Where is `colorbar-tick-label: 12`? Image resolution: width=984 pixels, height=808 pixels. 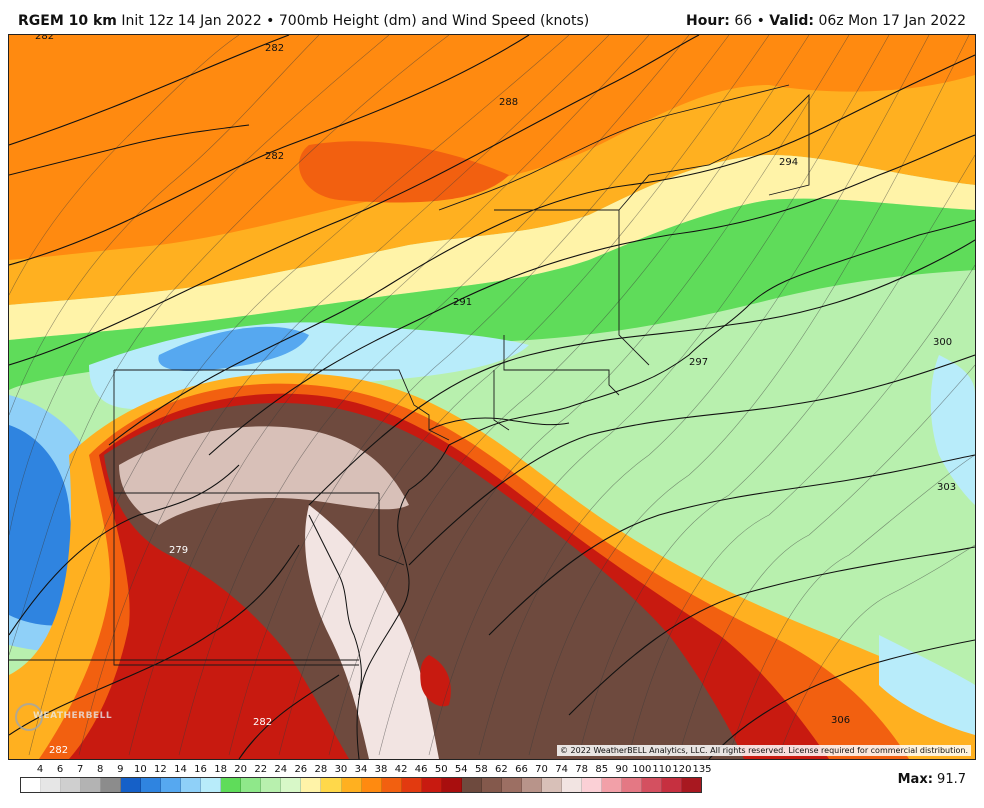
colorbar-tick-label: 12 is located at coordinates (160, 769).